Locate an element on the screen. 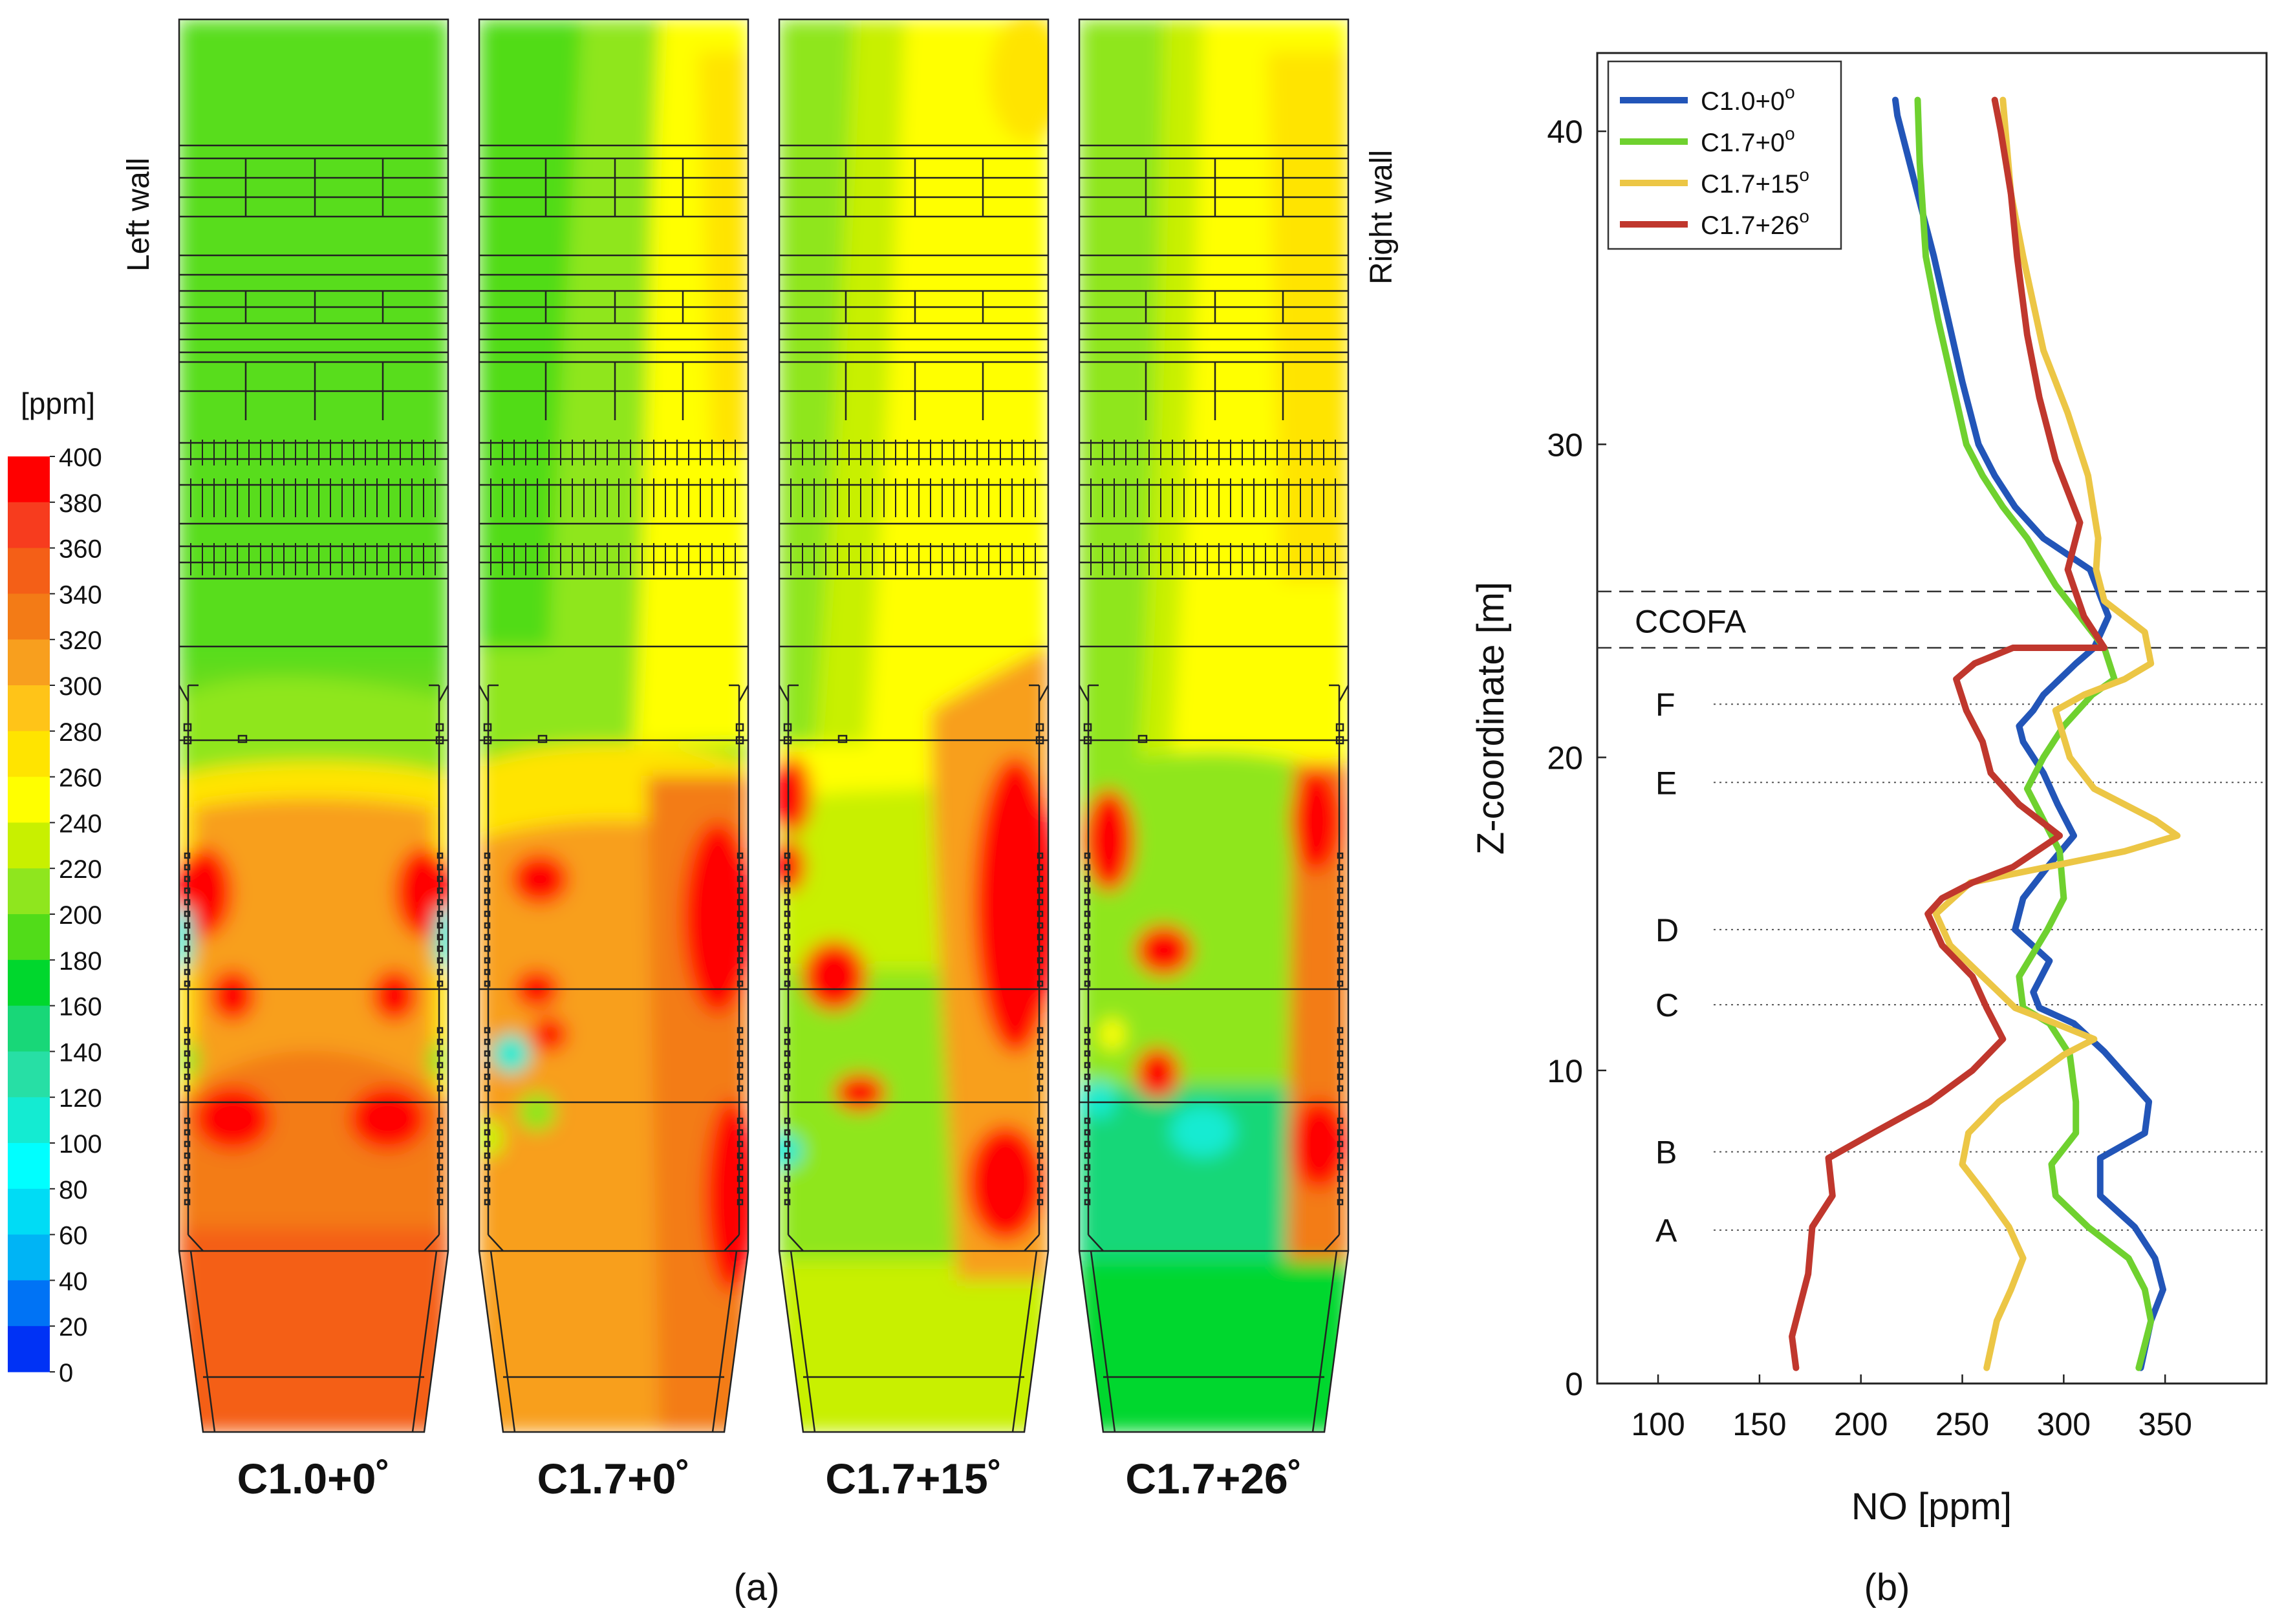 The image size is (2273, 1624). x-axis-label: NO [ppm] is located at coordinates (1931, 1507).